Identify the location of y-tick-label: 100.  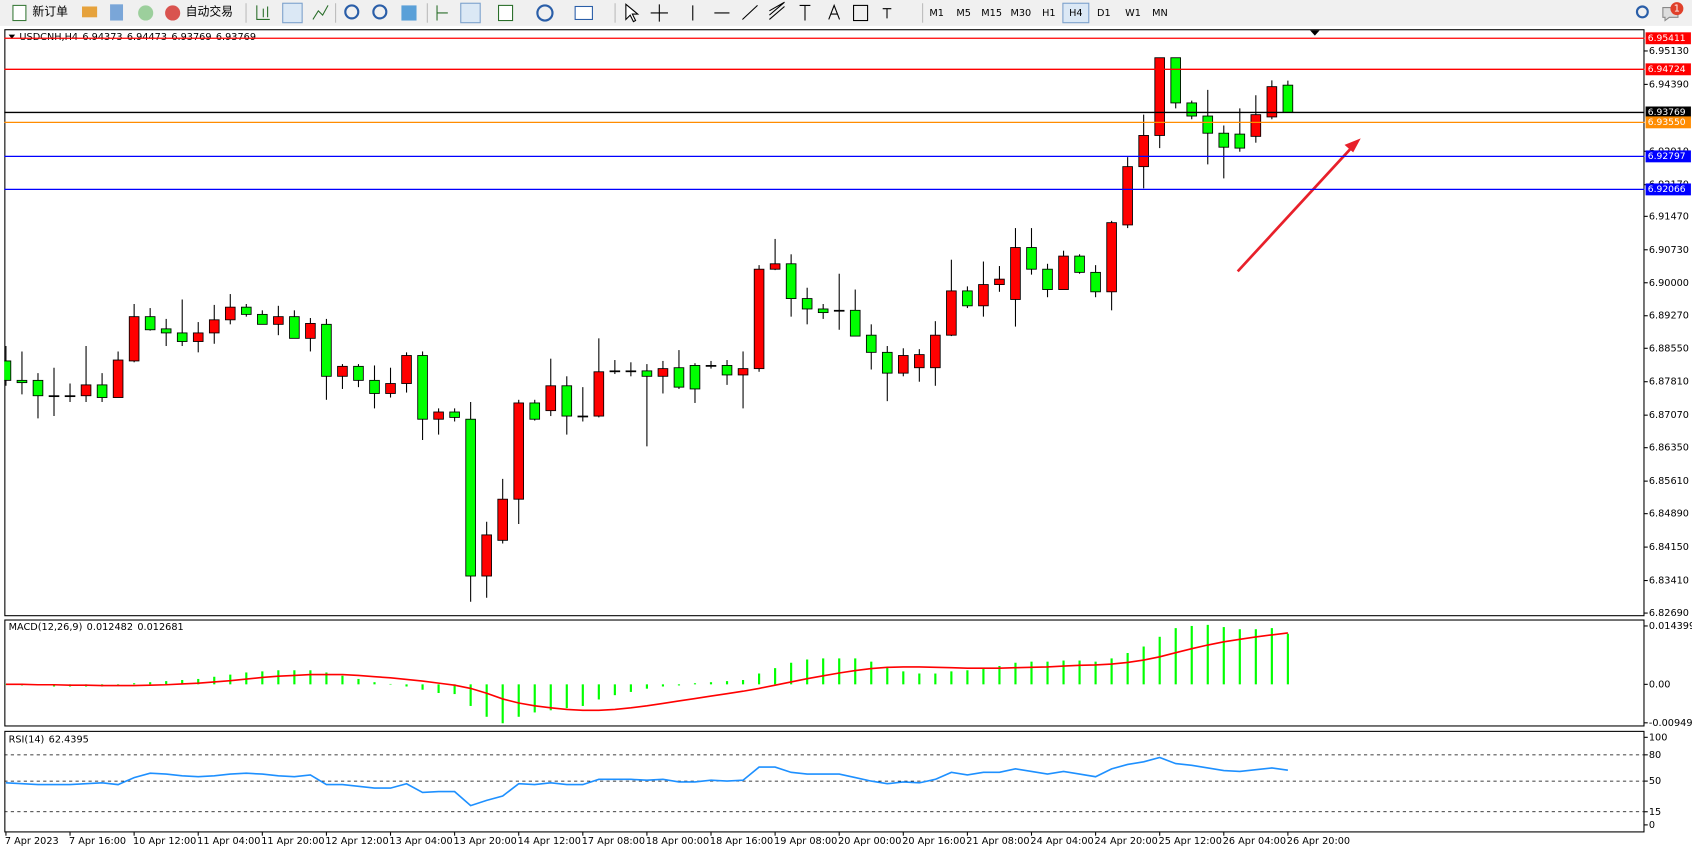
(1658, 737).